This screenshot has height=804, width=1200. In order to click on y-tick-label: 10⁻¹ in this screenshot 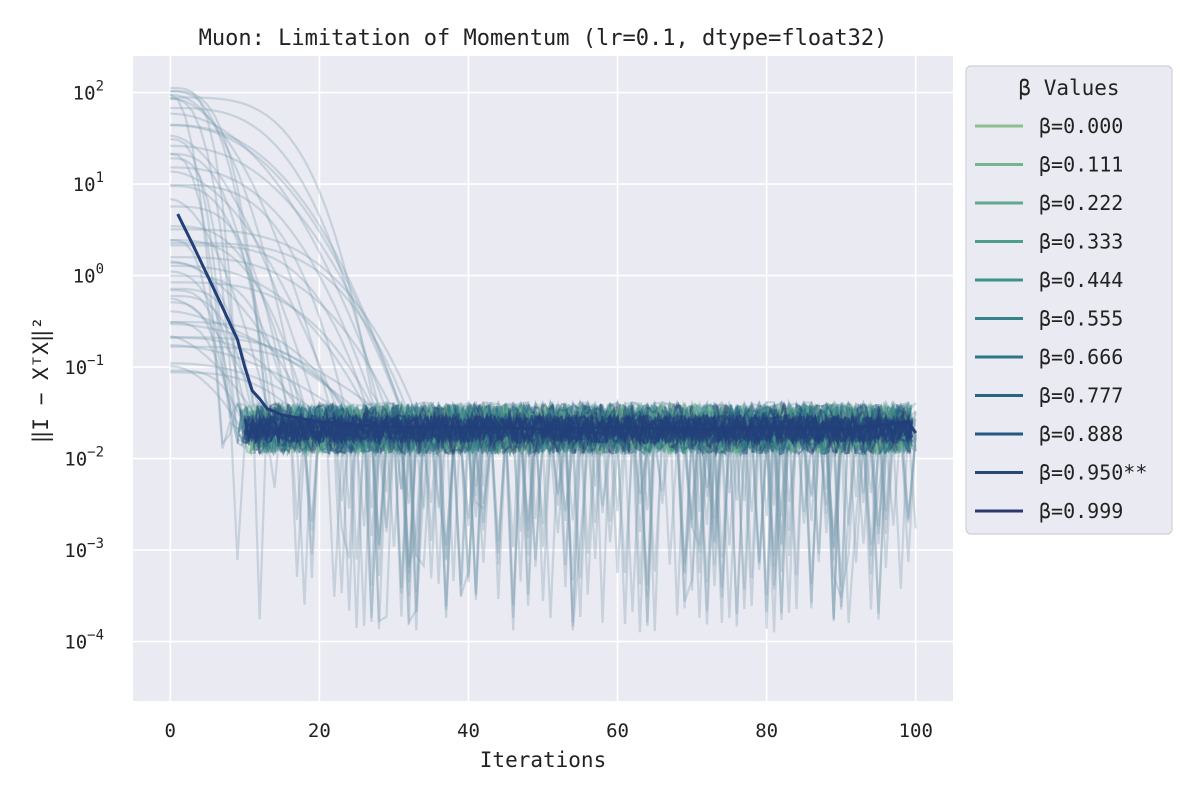, I will do `click(84, 366)`.